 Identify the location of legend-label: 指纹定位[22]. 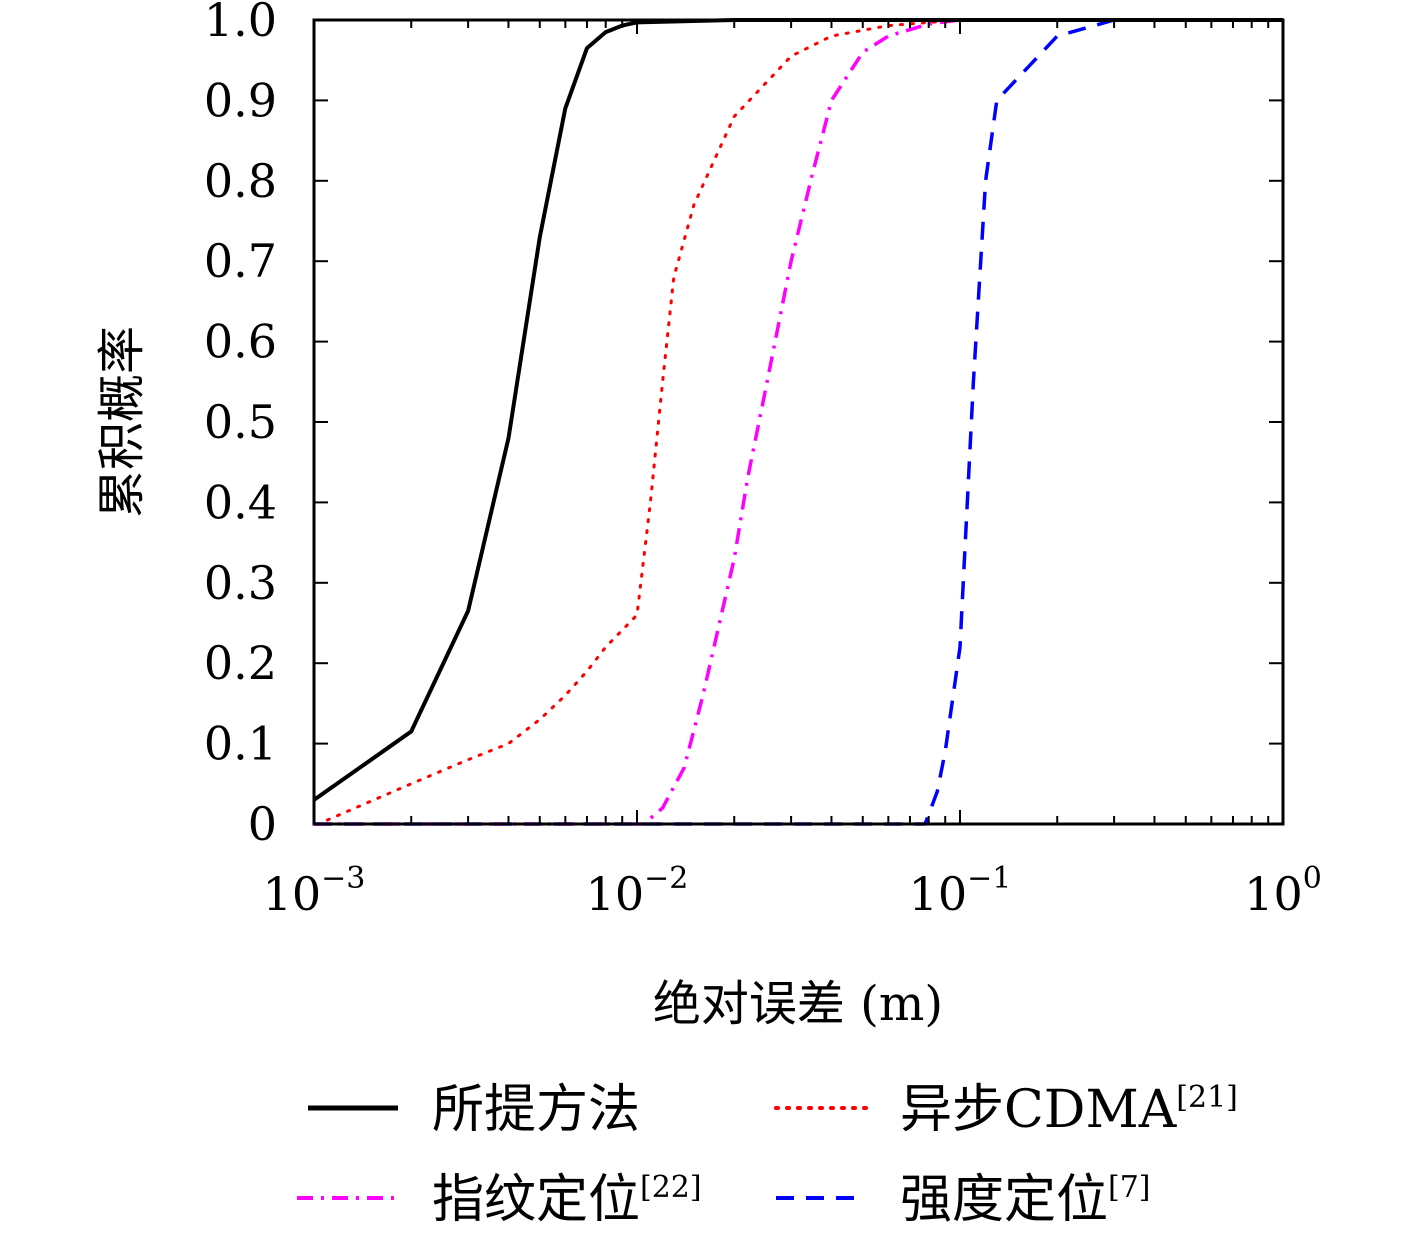
(567, 1200).